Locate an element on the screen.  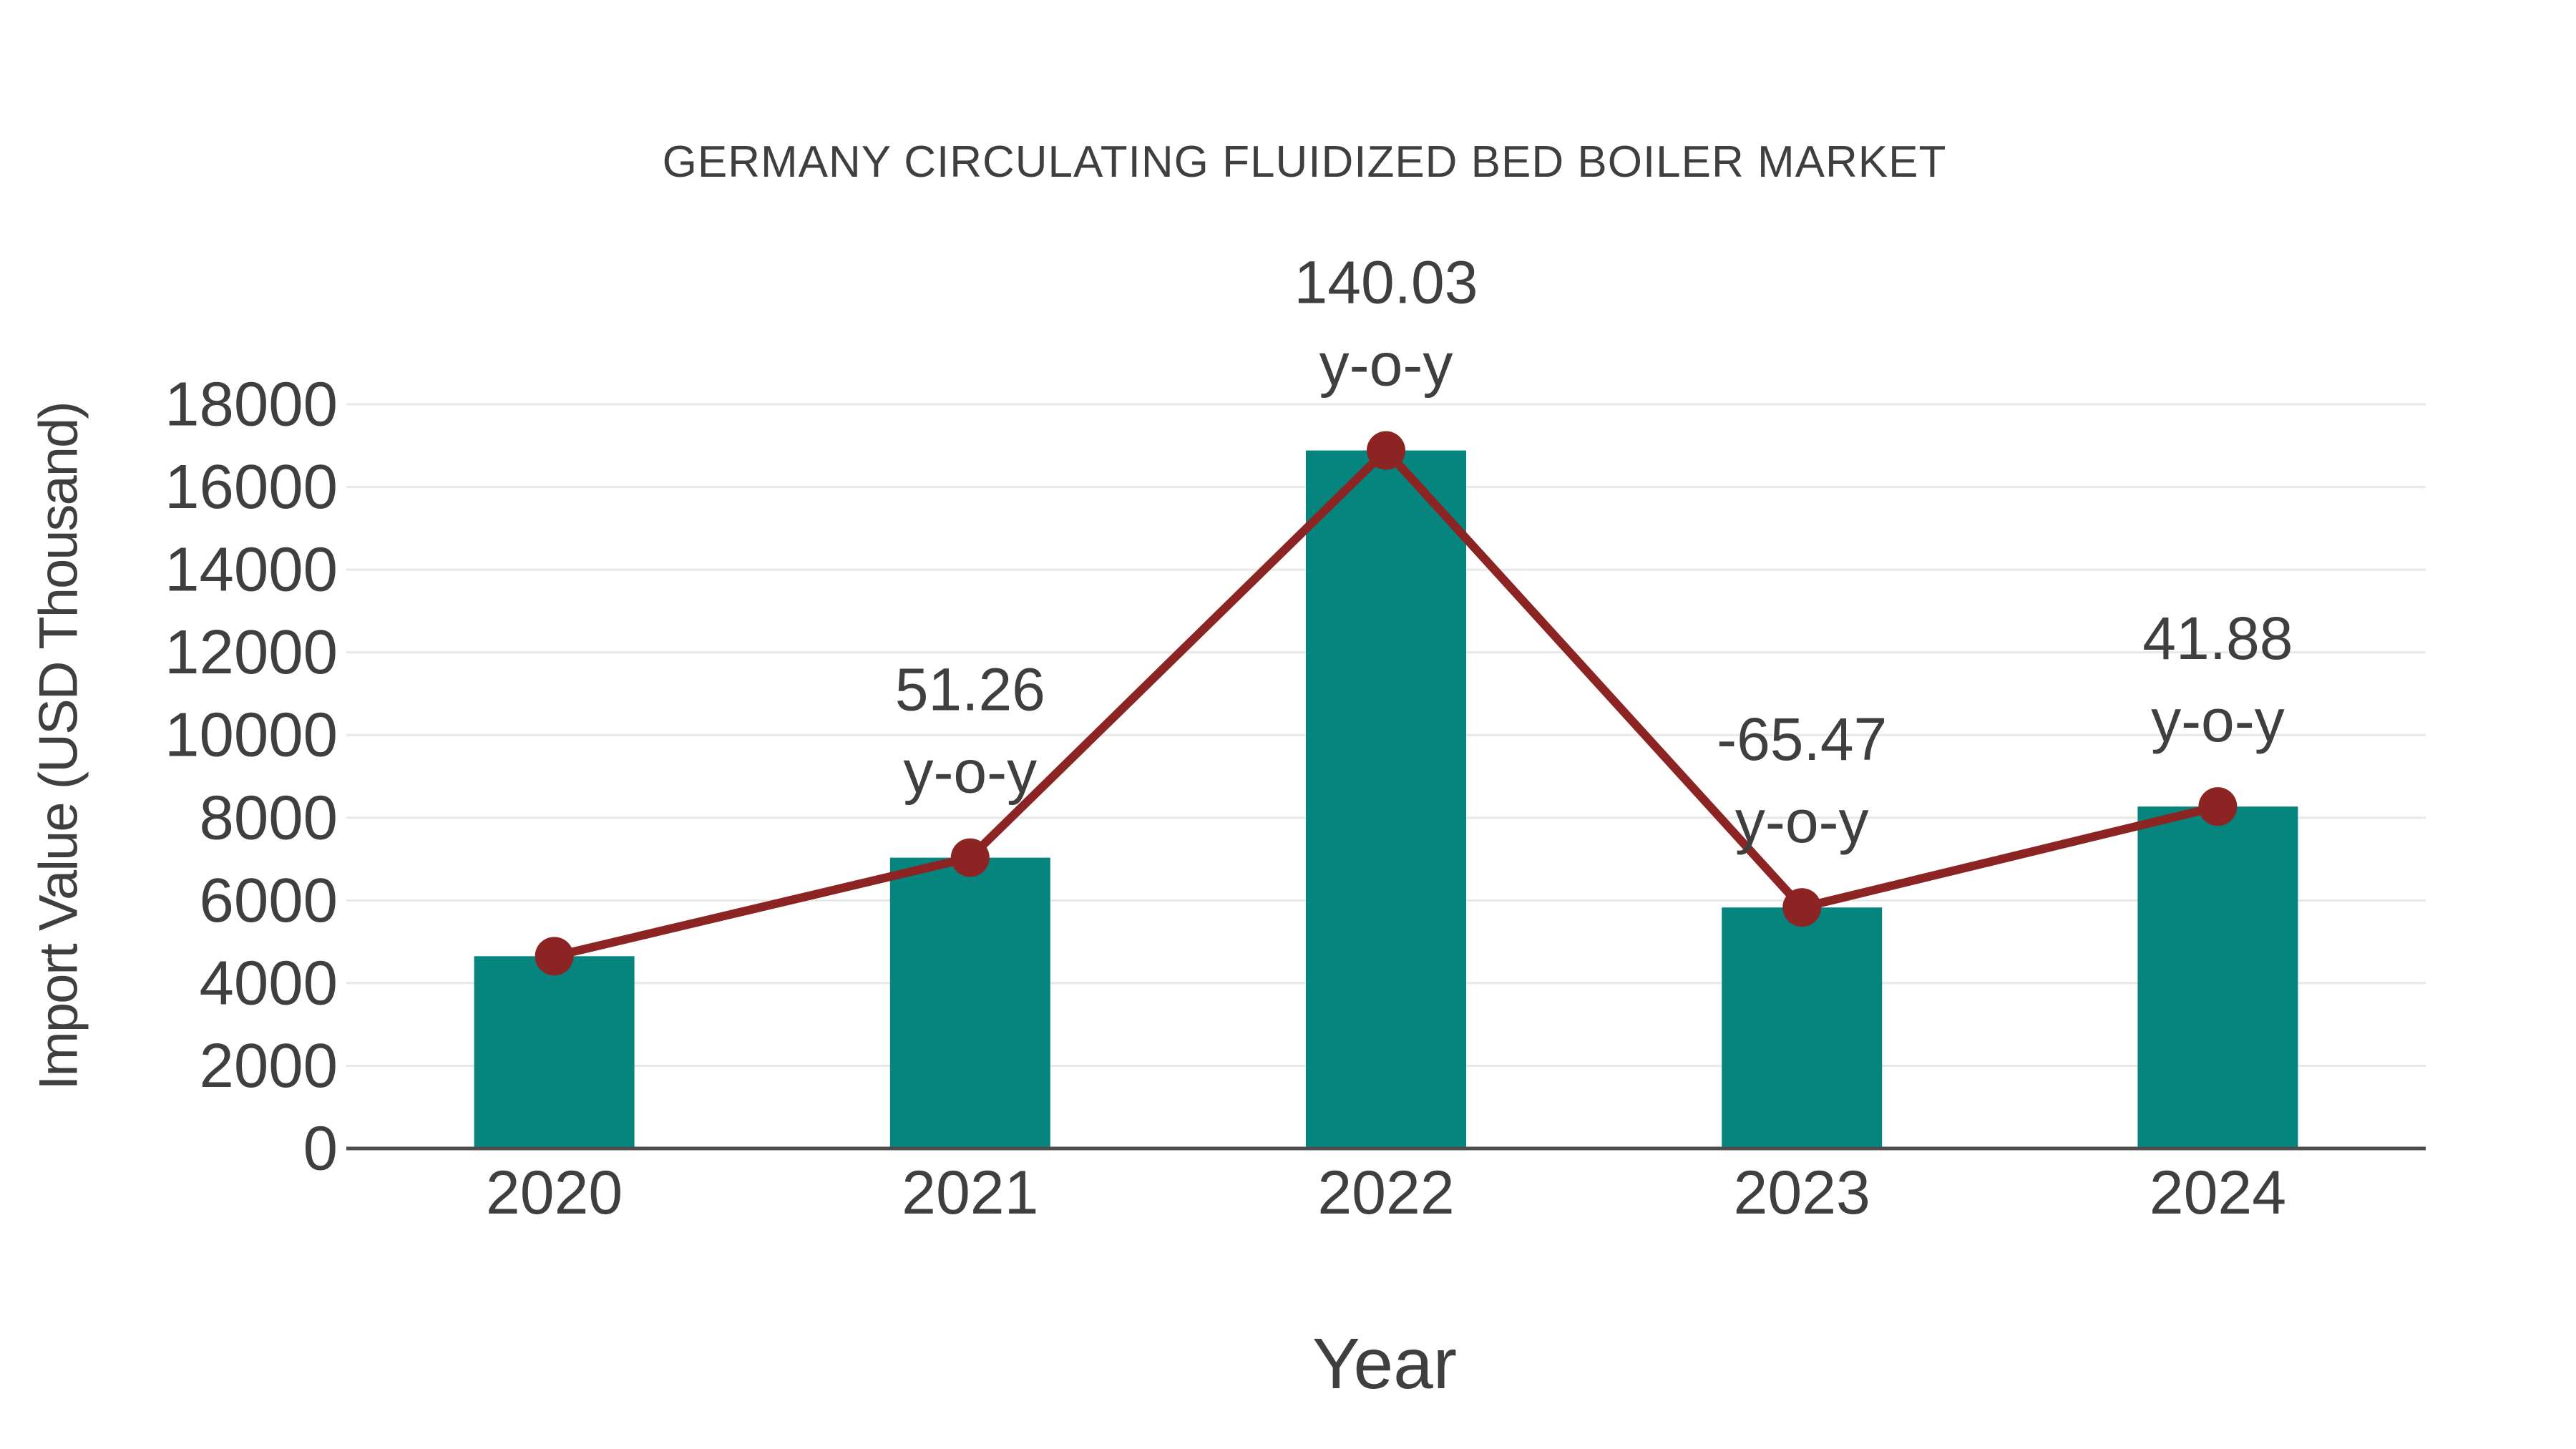
annotation-suffix-2024: y-o-y is located at coordinates (2218, 720).